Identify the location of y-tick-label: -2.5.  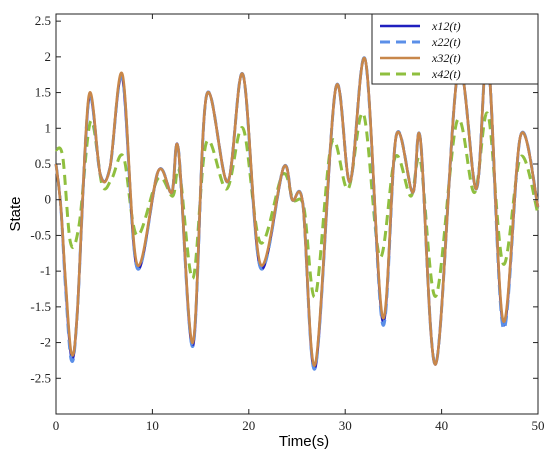
(40, 377).